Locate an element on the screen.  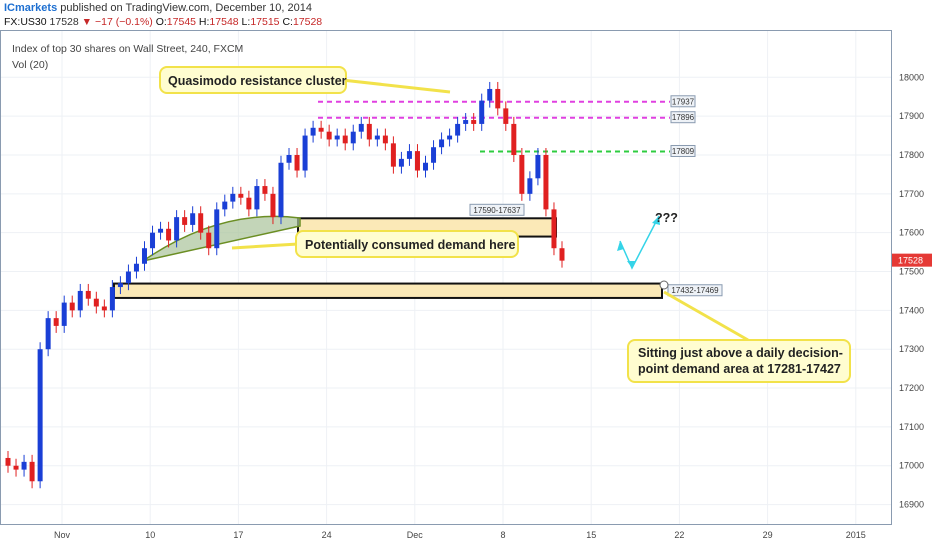
x-tick-label: 10 is located at coordinates (150, 535).